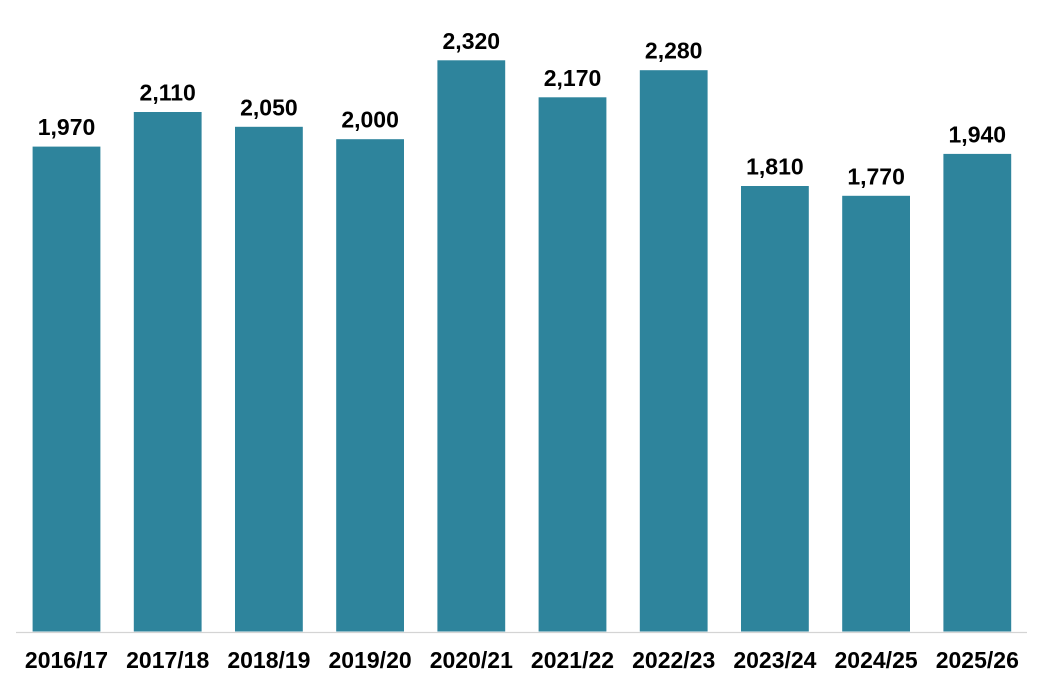 The width and height of the screenshot is (1043, 681). Describe the element at coordinates (269, 107) in the screenshot. I see `svg-text: 2,050` at that location.